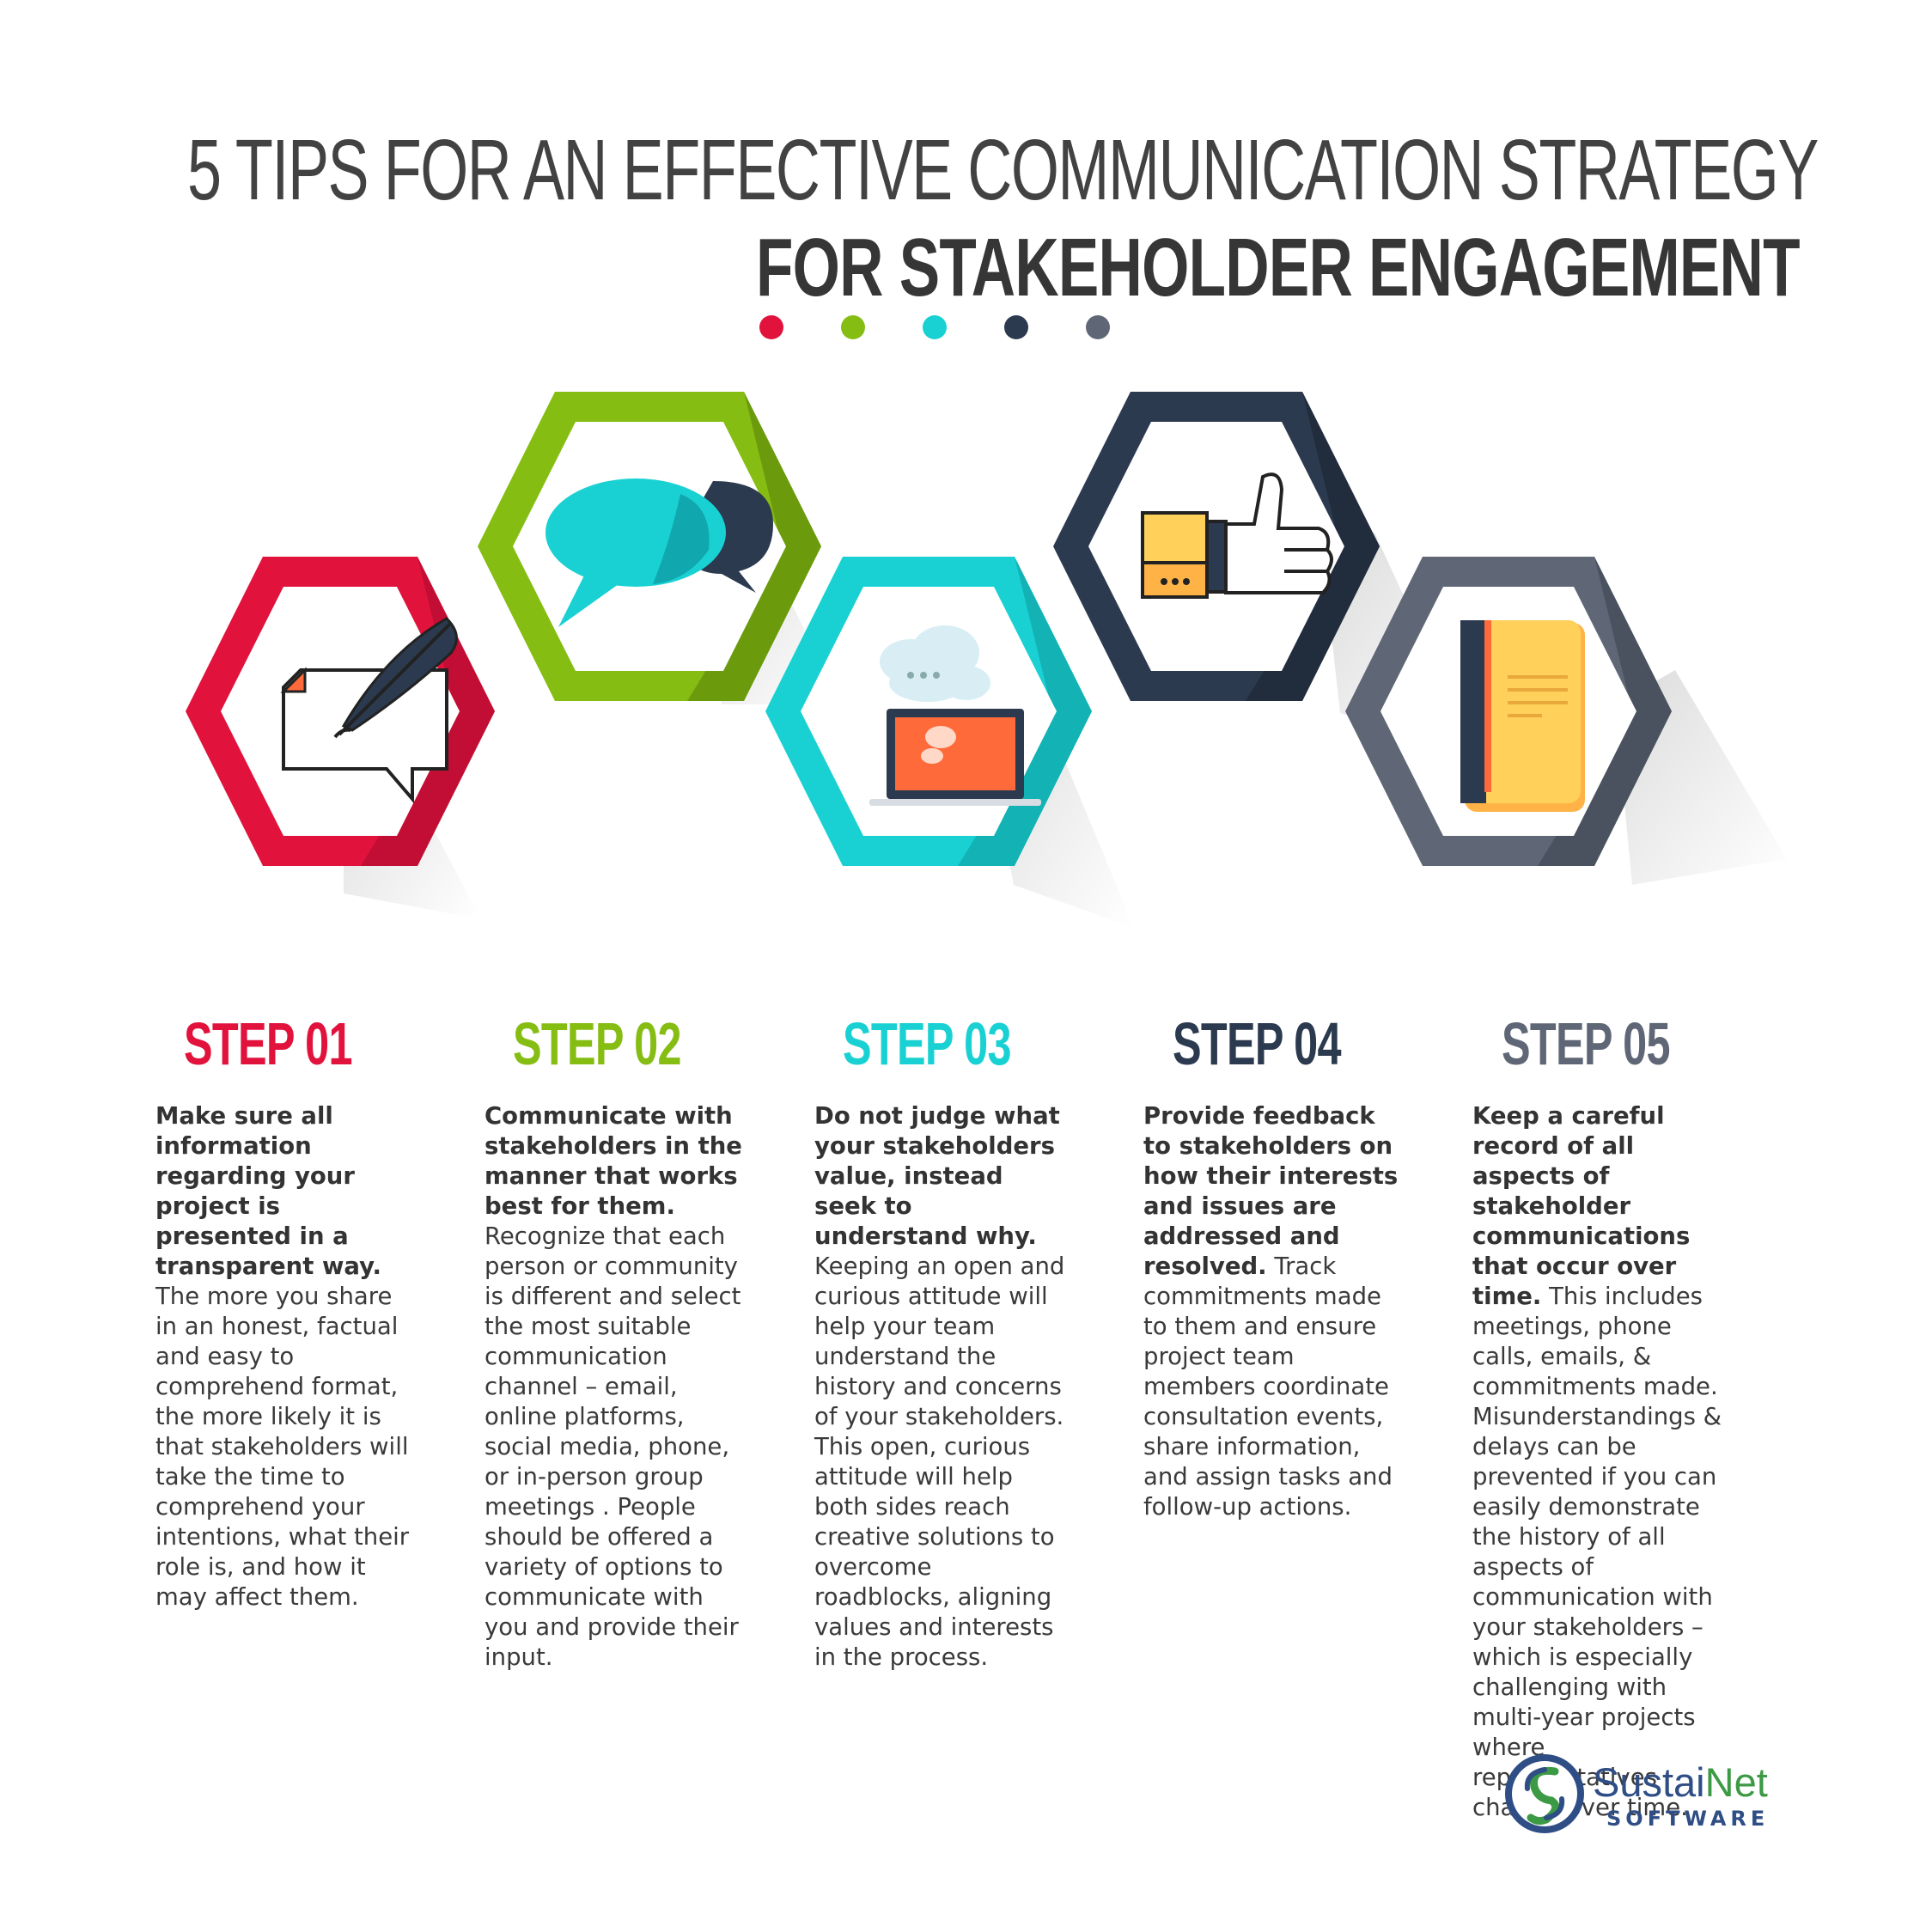  I want to click on feather-note-icon, so click(369, 710).